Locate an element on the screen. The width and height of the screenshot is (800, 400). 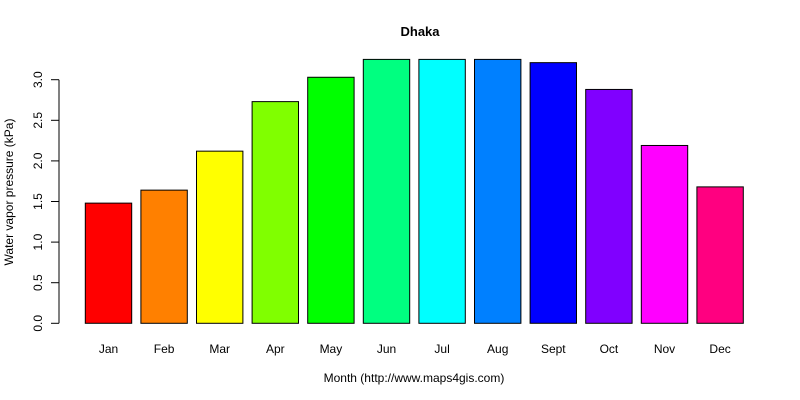
bar-mar is located at coordinates (220, 237).